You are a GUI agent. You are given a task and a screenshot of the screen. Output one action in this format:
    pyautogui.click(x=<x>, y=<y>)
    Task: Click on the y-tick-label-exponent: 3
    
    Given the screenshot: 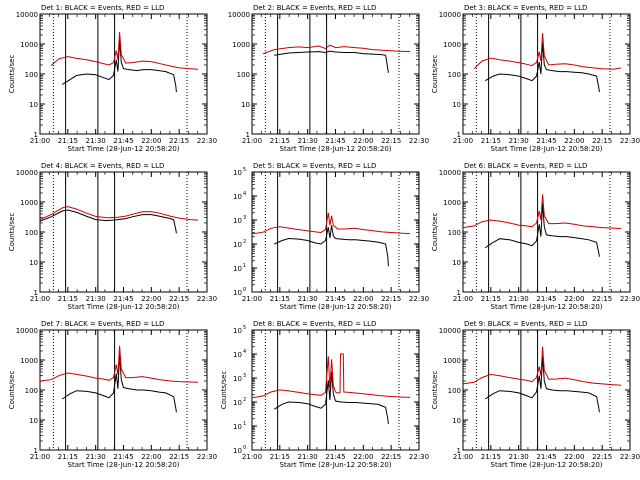 What is the action you would take?
    pyautogui.click(x=244, y=376)
    